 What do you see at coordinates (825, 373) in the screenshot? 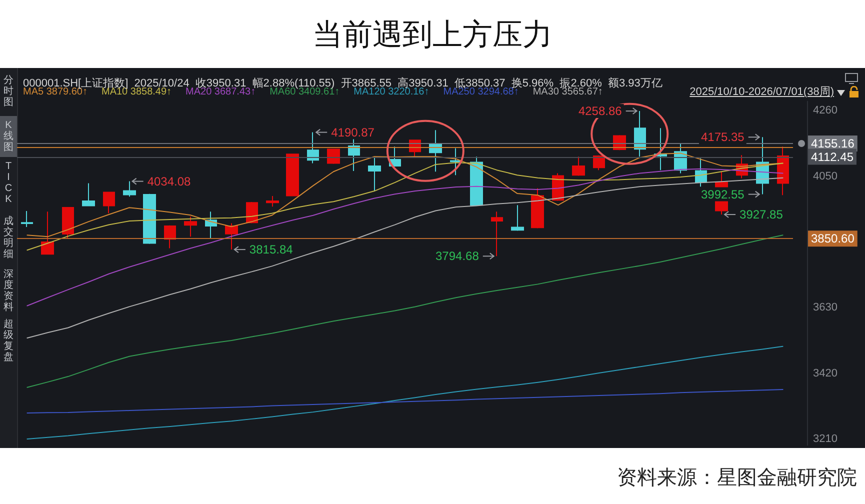
I see `y-tick-label: 3420` at bounding box center [825, 373].